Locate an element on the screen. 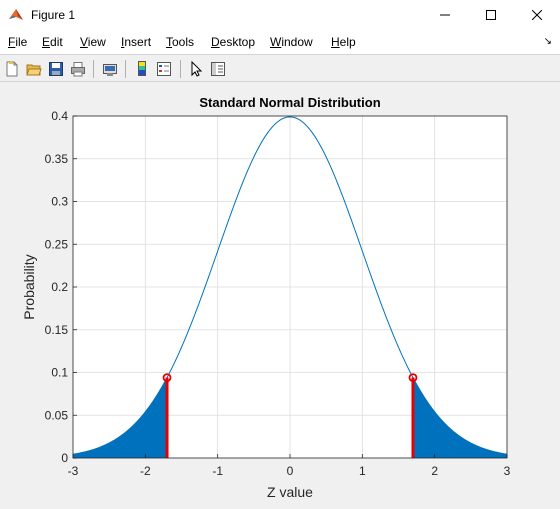  legend-button is located at coordinates (164, 69).